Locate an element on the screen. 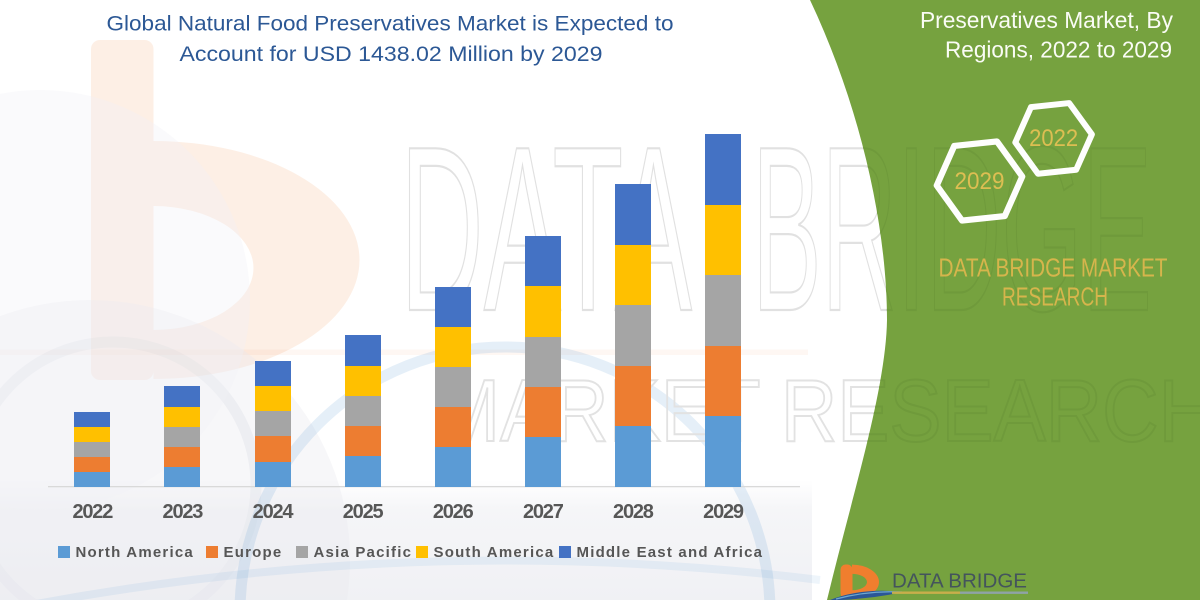  svg-text:Account for USD 1438.02 Millio: Account for USD 1438.02 Million by 2029 is located at coordinates (391, 54).